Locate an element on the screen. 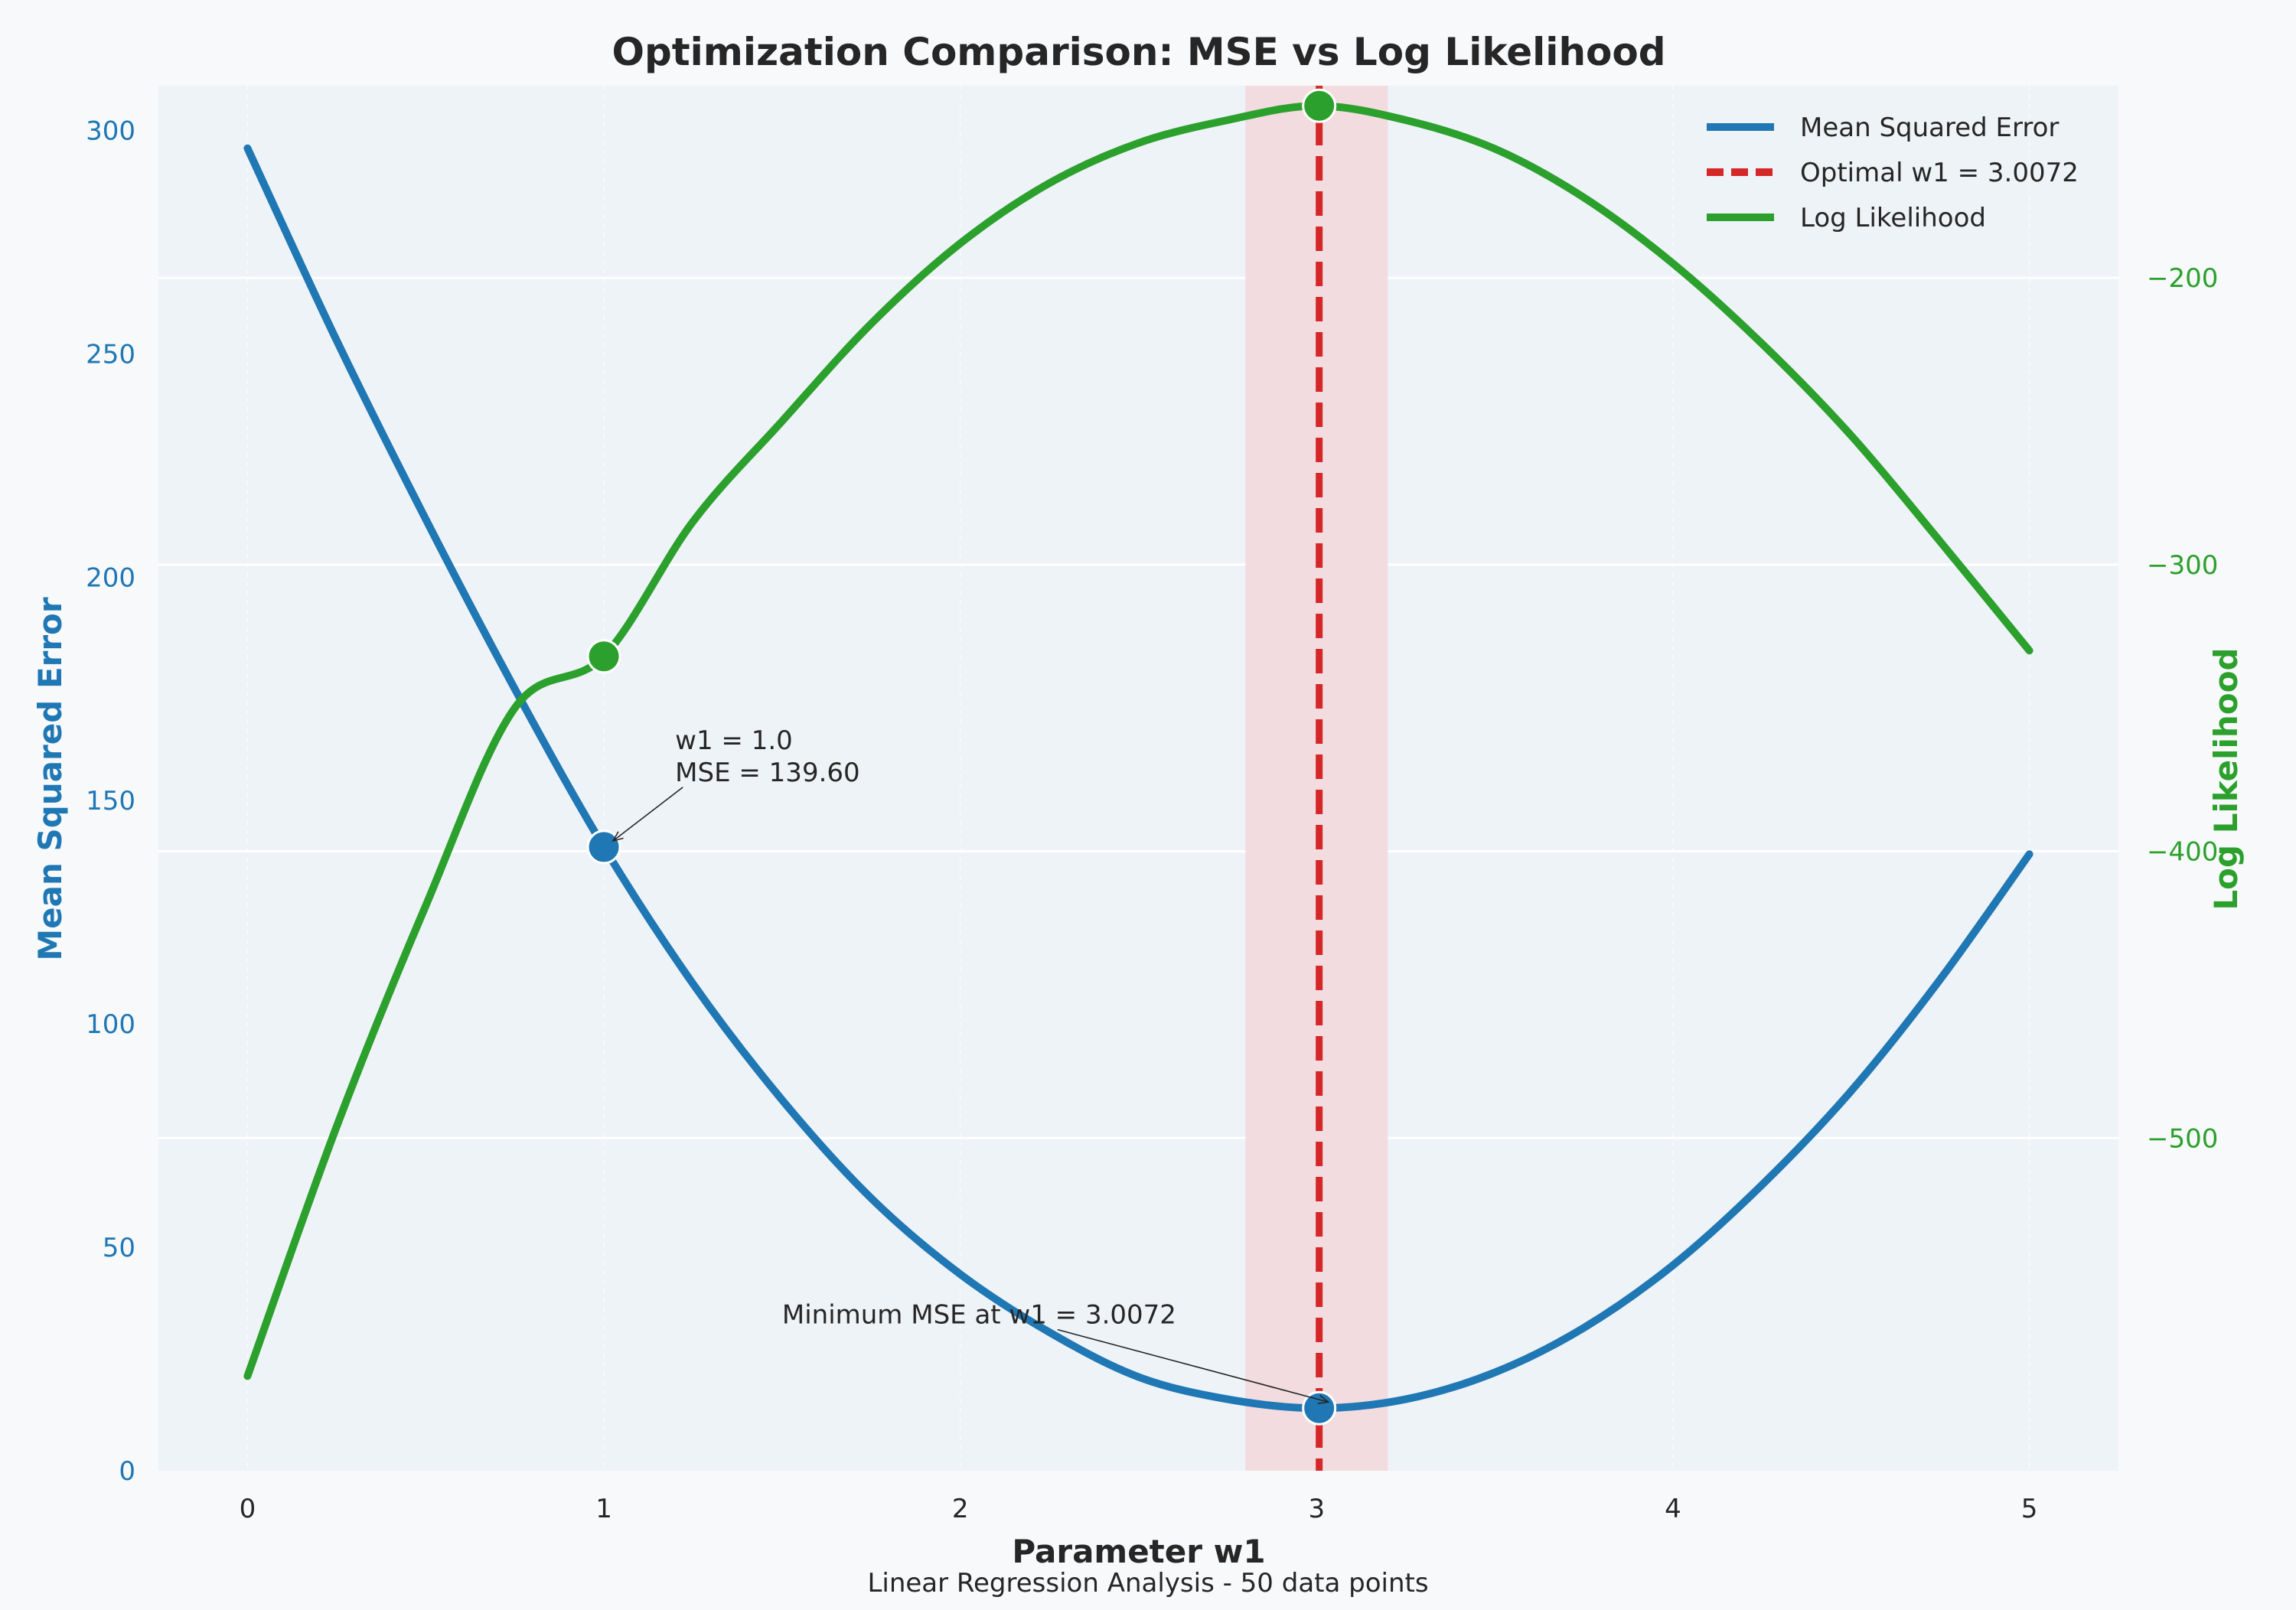  y-right-tick-label: −500 is located at coordinates (2182, 1138).